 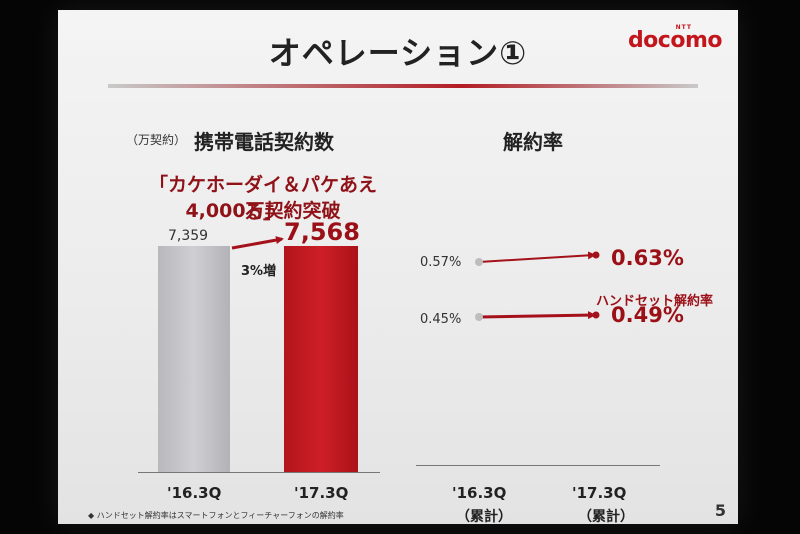 I want to click on churn-end-label: 0.63%, so click(x=647, y=258).